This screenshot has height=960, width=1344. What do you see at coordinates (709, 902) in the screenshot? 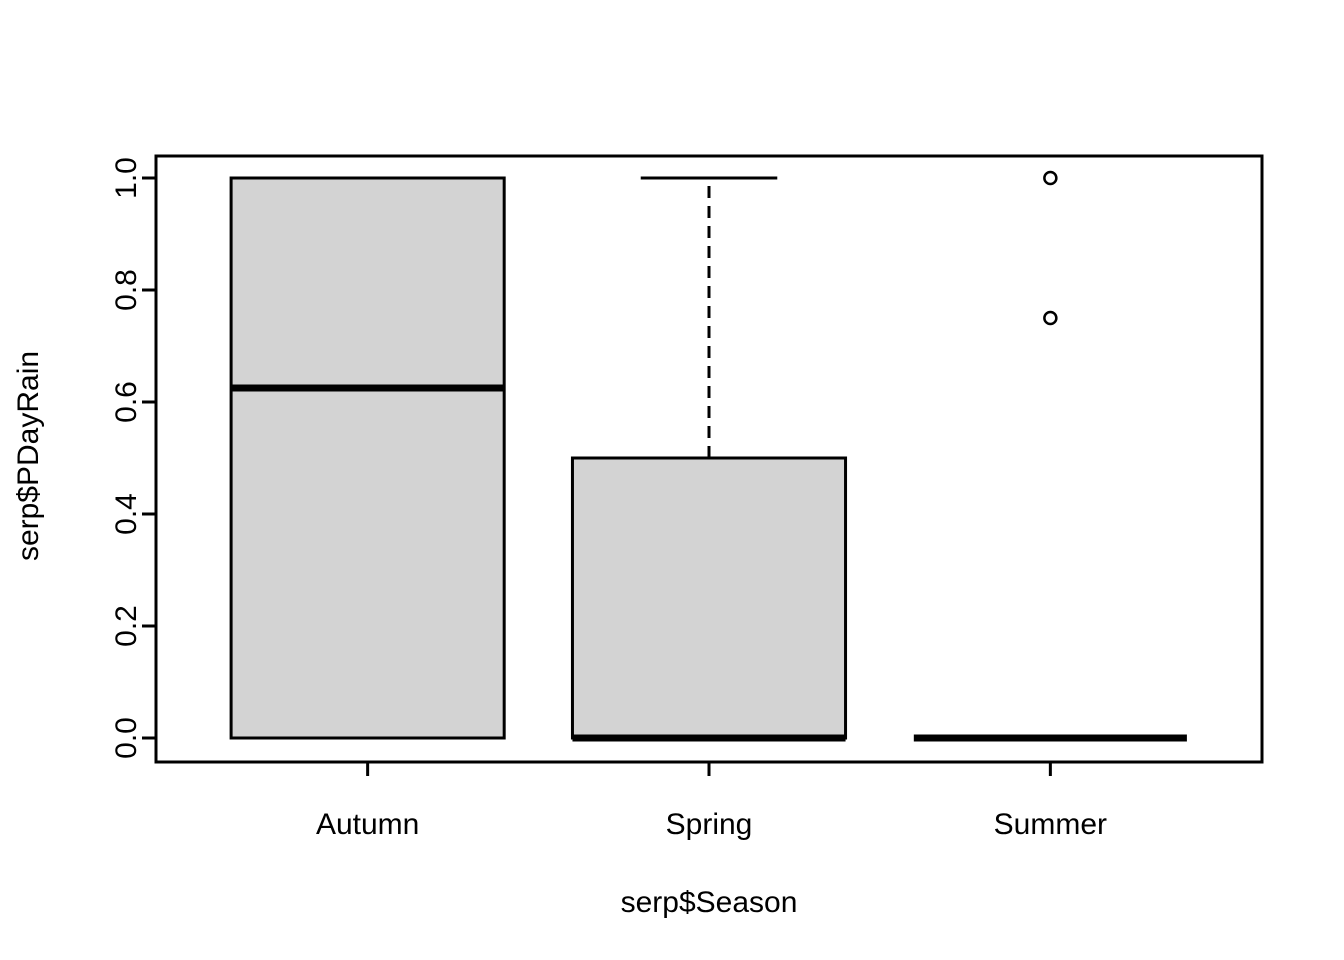
I see `x-axis-title: serp$Season` at bounding box center [709, 902].